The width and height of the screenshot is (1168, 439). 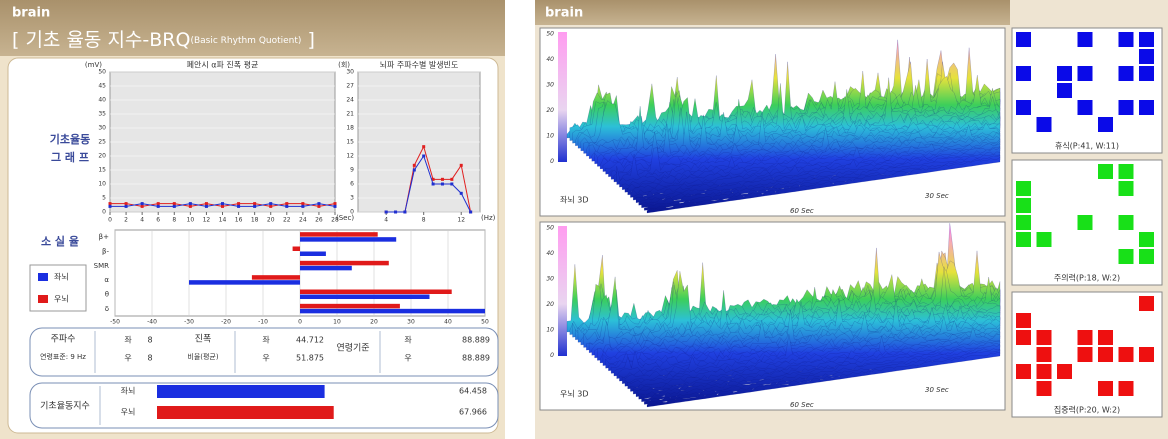 What do you see at coordinates (550, 228) in the screenshot?
I see `axis-tick: 50` at bounding box center [550, 228].